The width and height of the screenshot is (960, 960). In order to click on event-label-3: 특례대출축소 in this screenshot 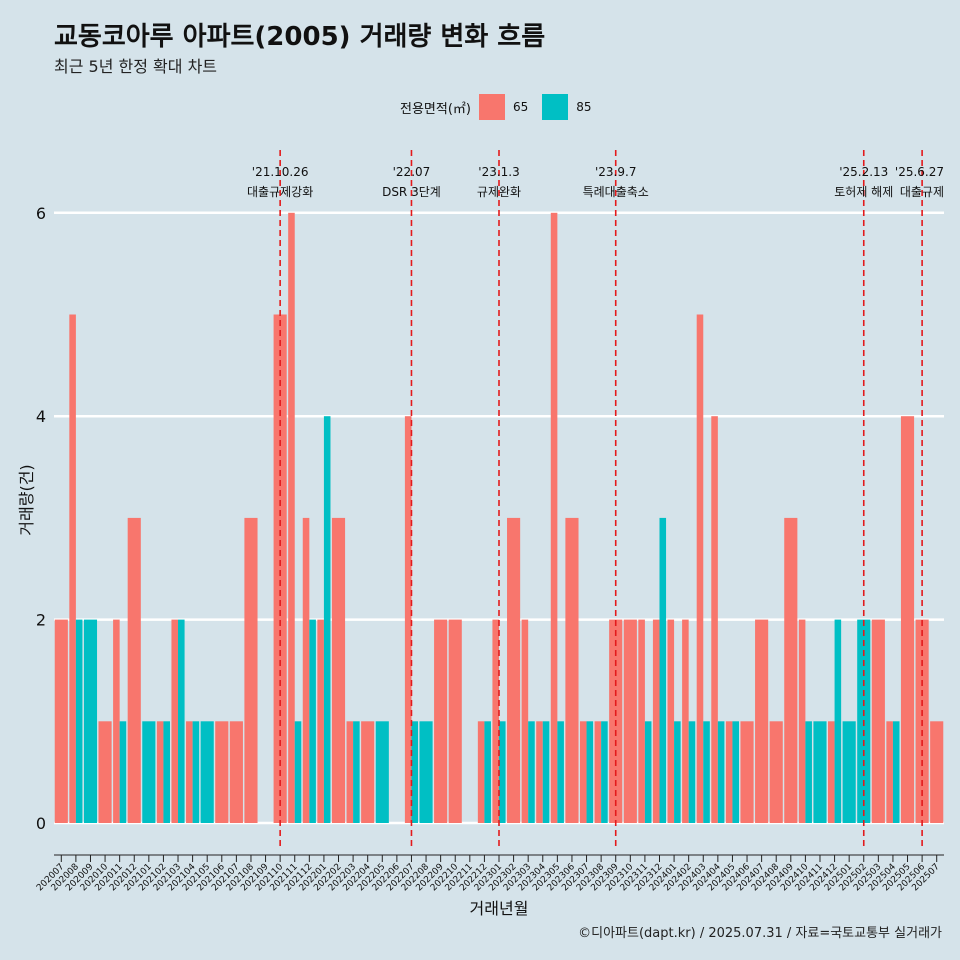, I will do `click(616, 192)`.